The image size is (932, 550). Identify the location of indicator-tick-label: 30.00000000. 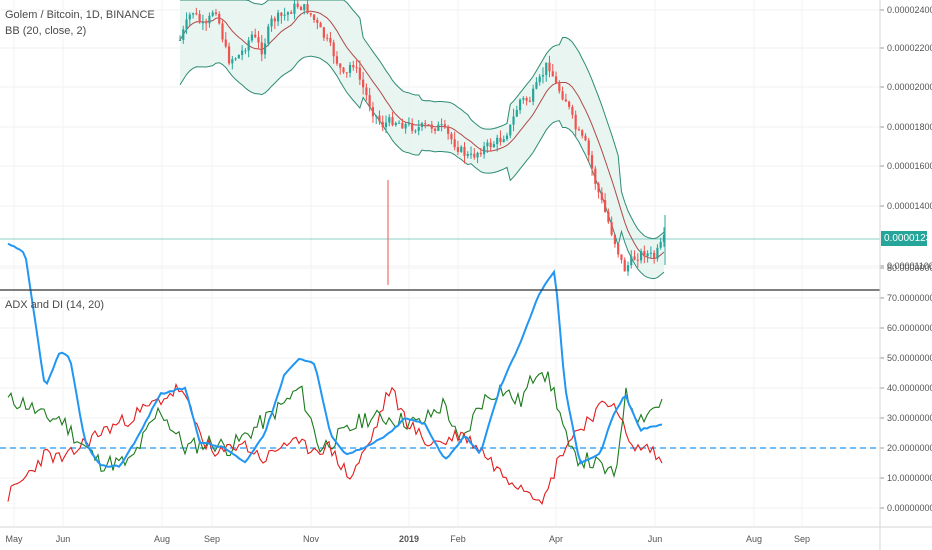
(909, 418).